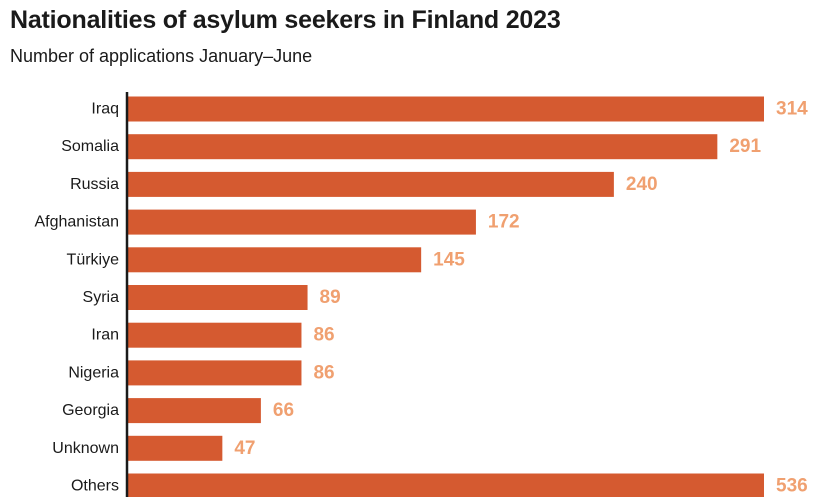 This screenshot has width=819, height=497. I want to click on category-label: Afghanistan, so click(76, 222).